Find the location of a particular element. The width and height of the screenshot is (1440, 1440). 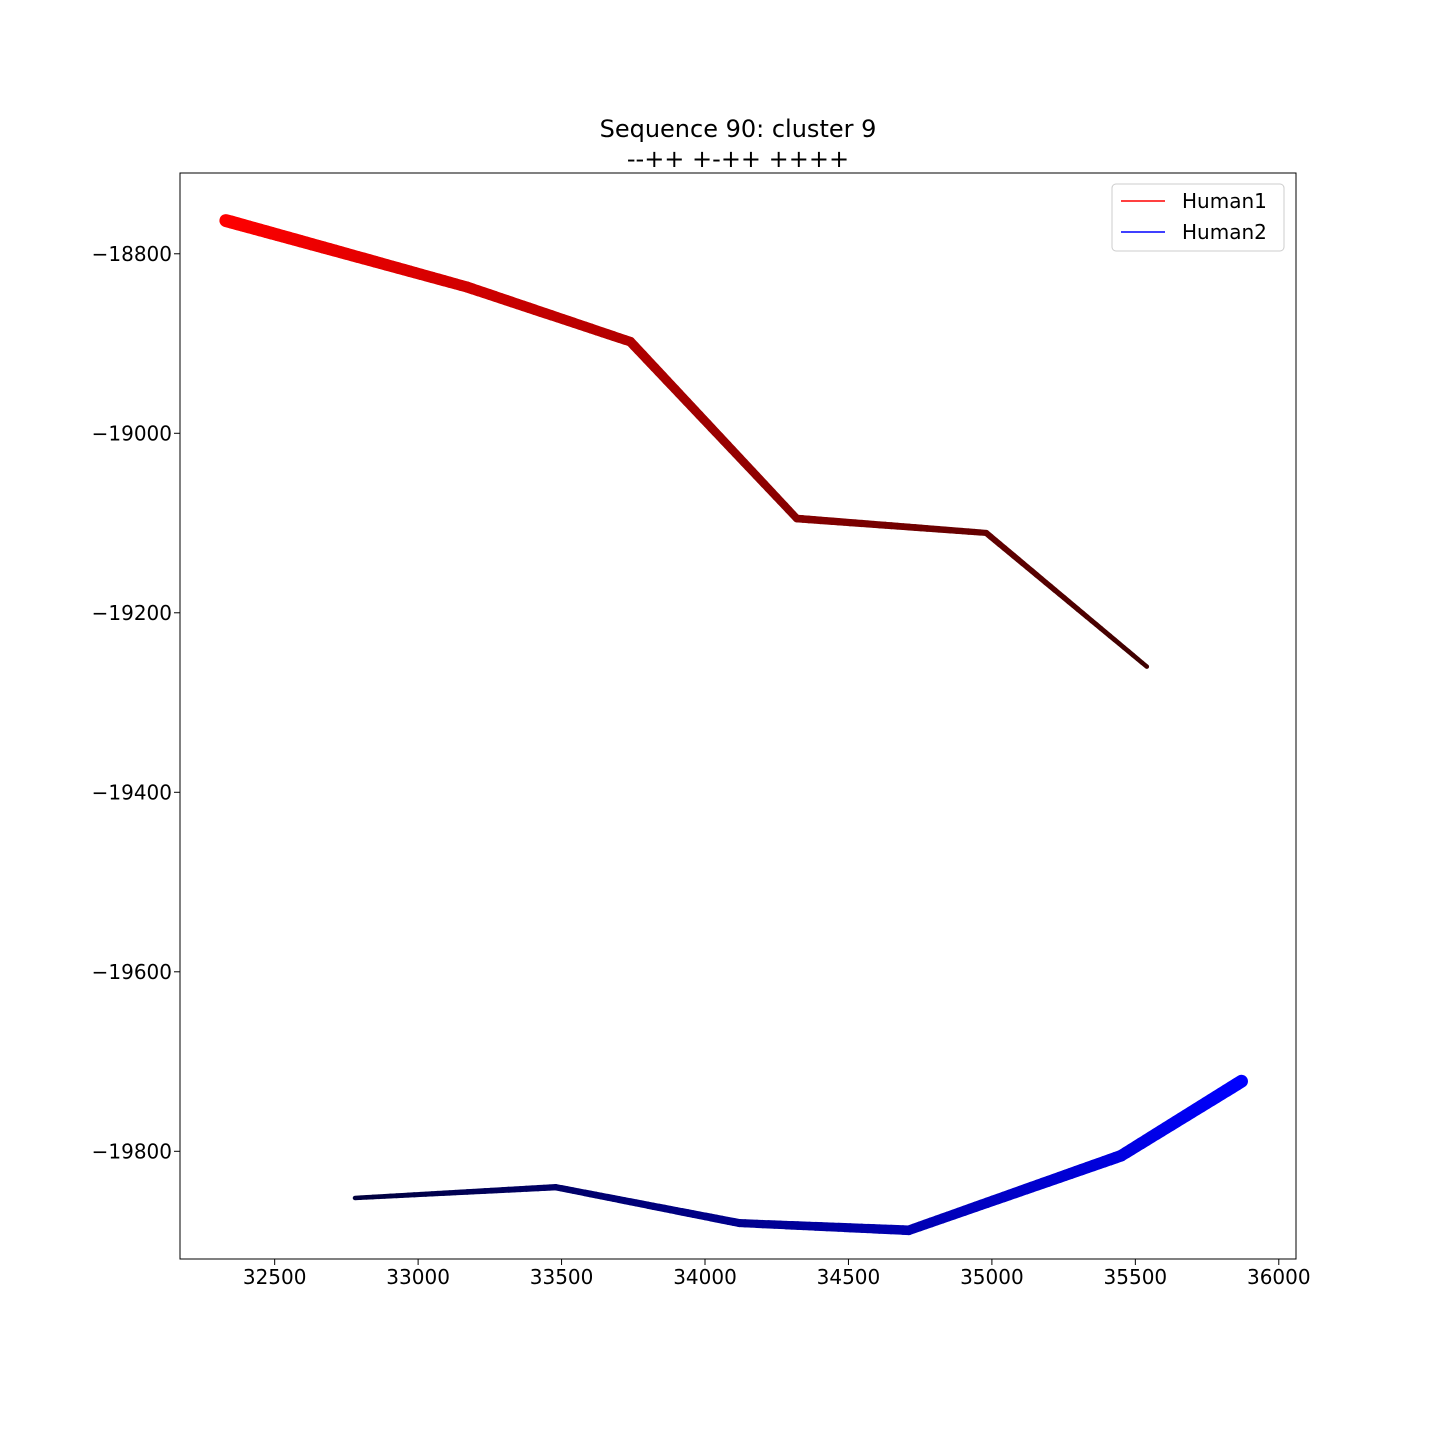

x-tick-label: 33500 is located at coordinates (562, 1277).